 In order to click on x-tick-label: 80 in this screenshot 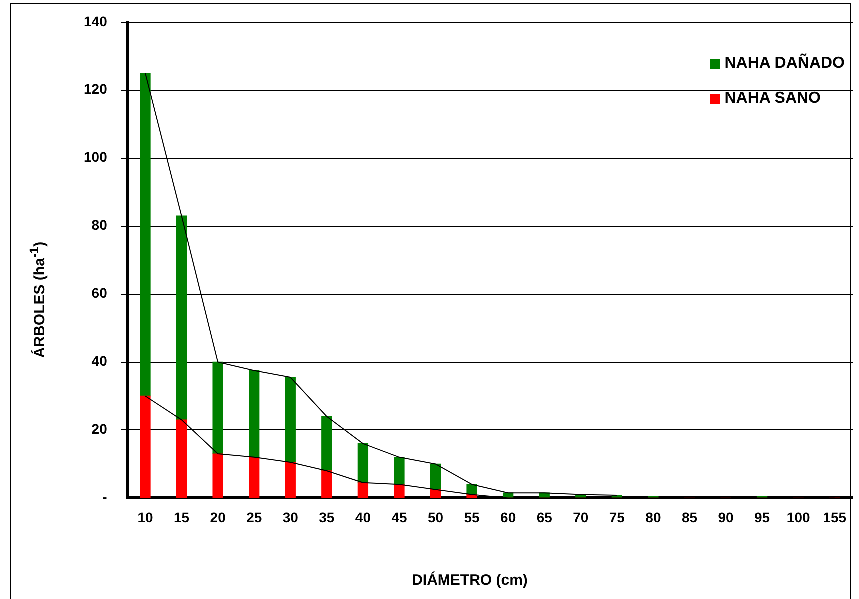, I will do `click(654, 517)`.